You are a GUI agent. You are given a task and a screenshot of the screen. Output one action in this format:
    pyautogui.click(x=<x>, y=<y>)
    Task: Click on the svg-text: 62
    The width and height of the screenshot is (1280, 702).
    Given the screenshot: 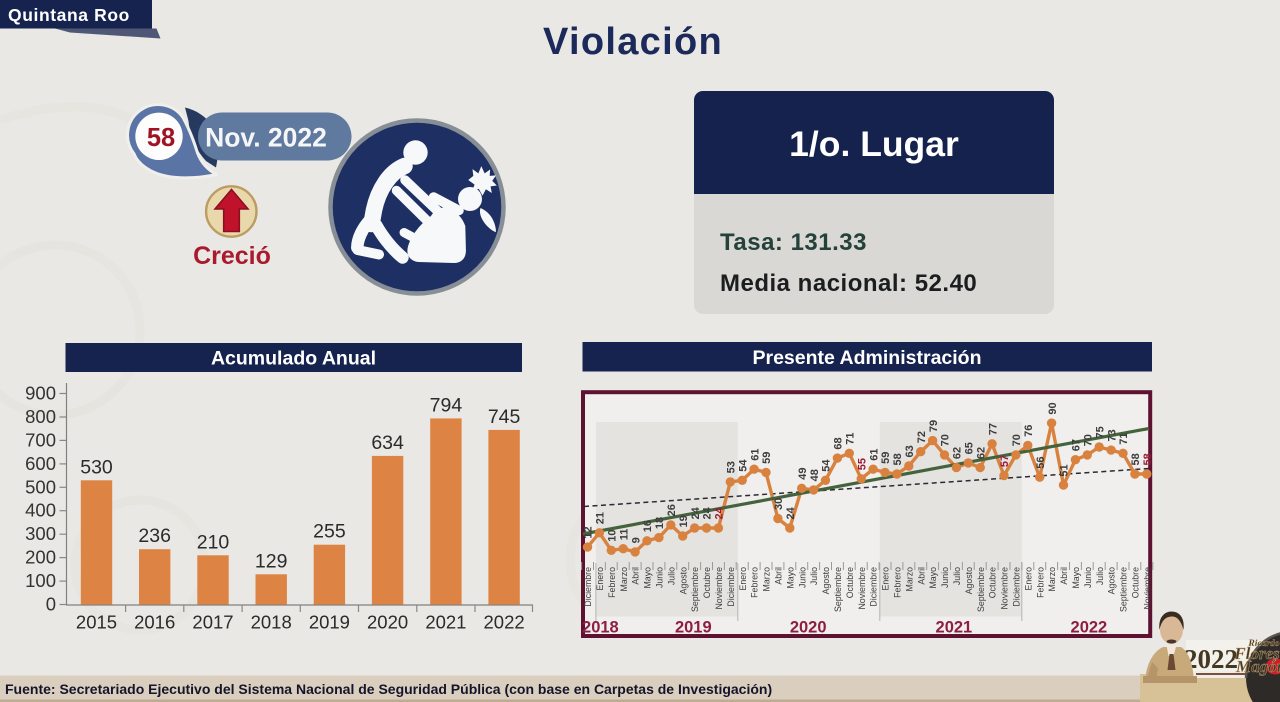 What is the action you would take?
    pyautogui.click(x=958, y=453)
    